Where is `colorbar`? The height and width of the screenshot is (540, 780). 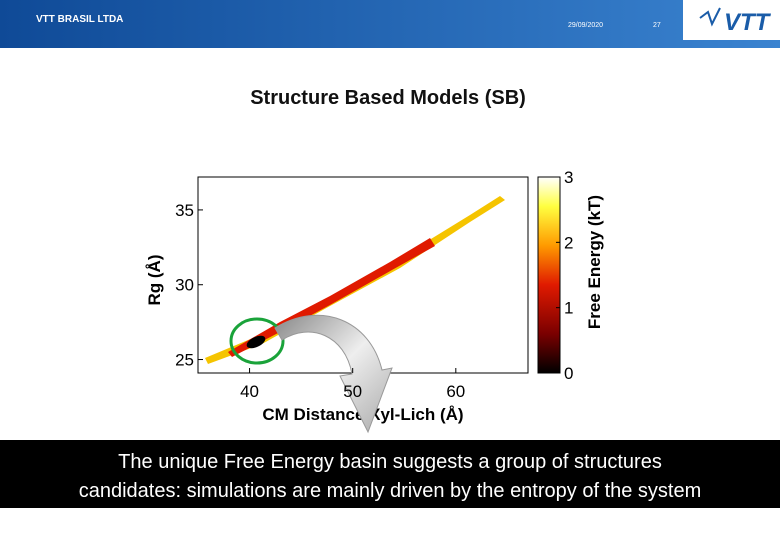
colorbar is located at coordinates (549, 275).